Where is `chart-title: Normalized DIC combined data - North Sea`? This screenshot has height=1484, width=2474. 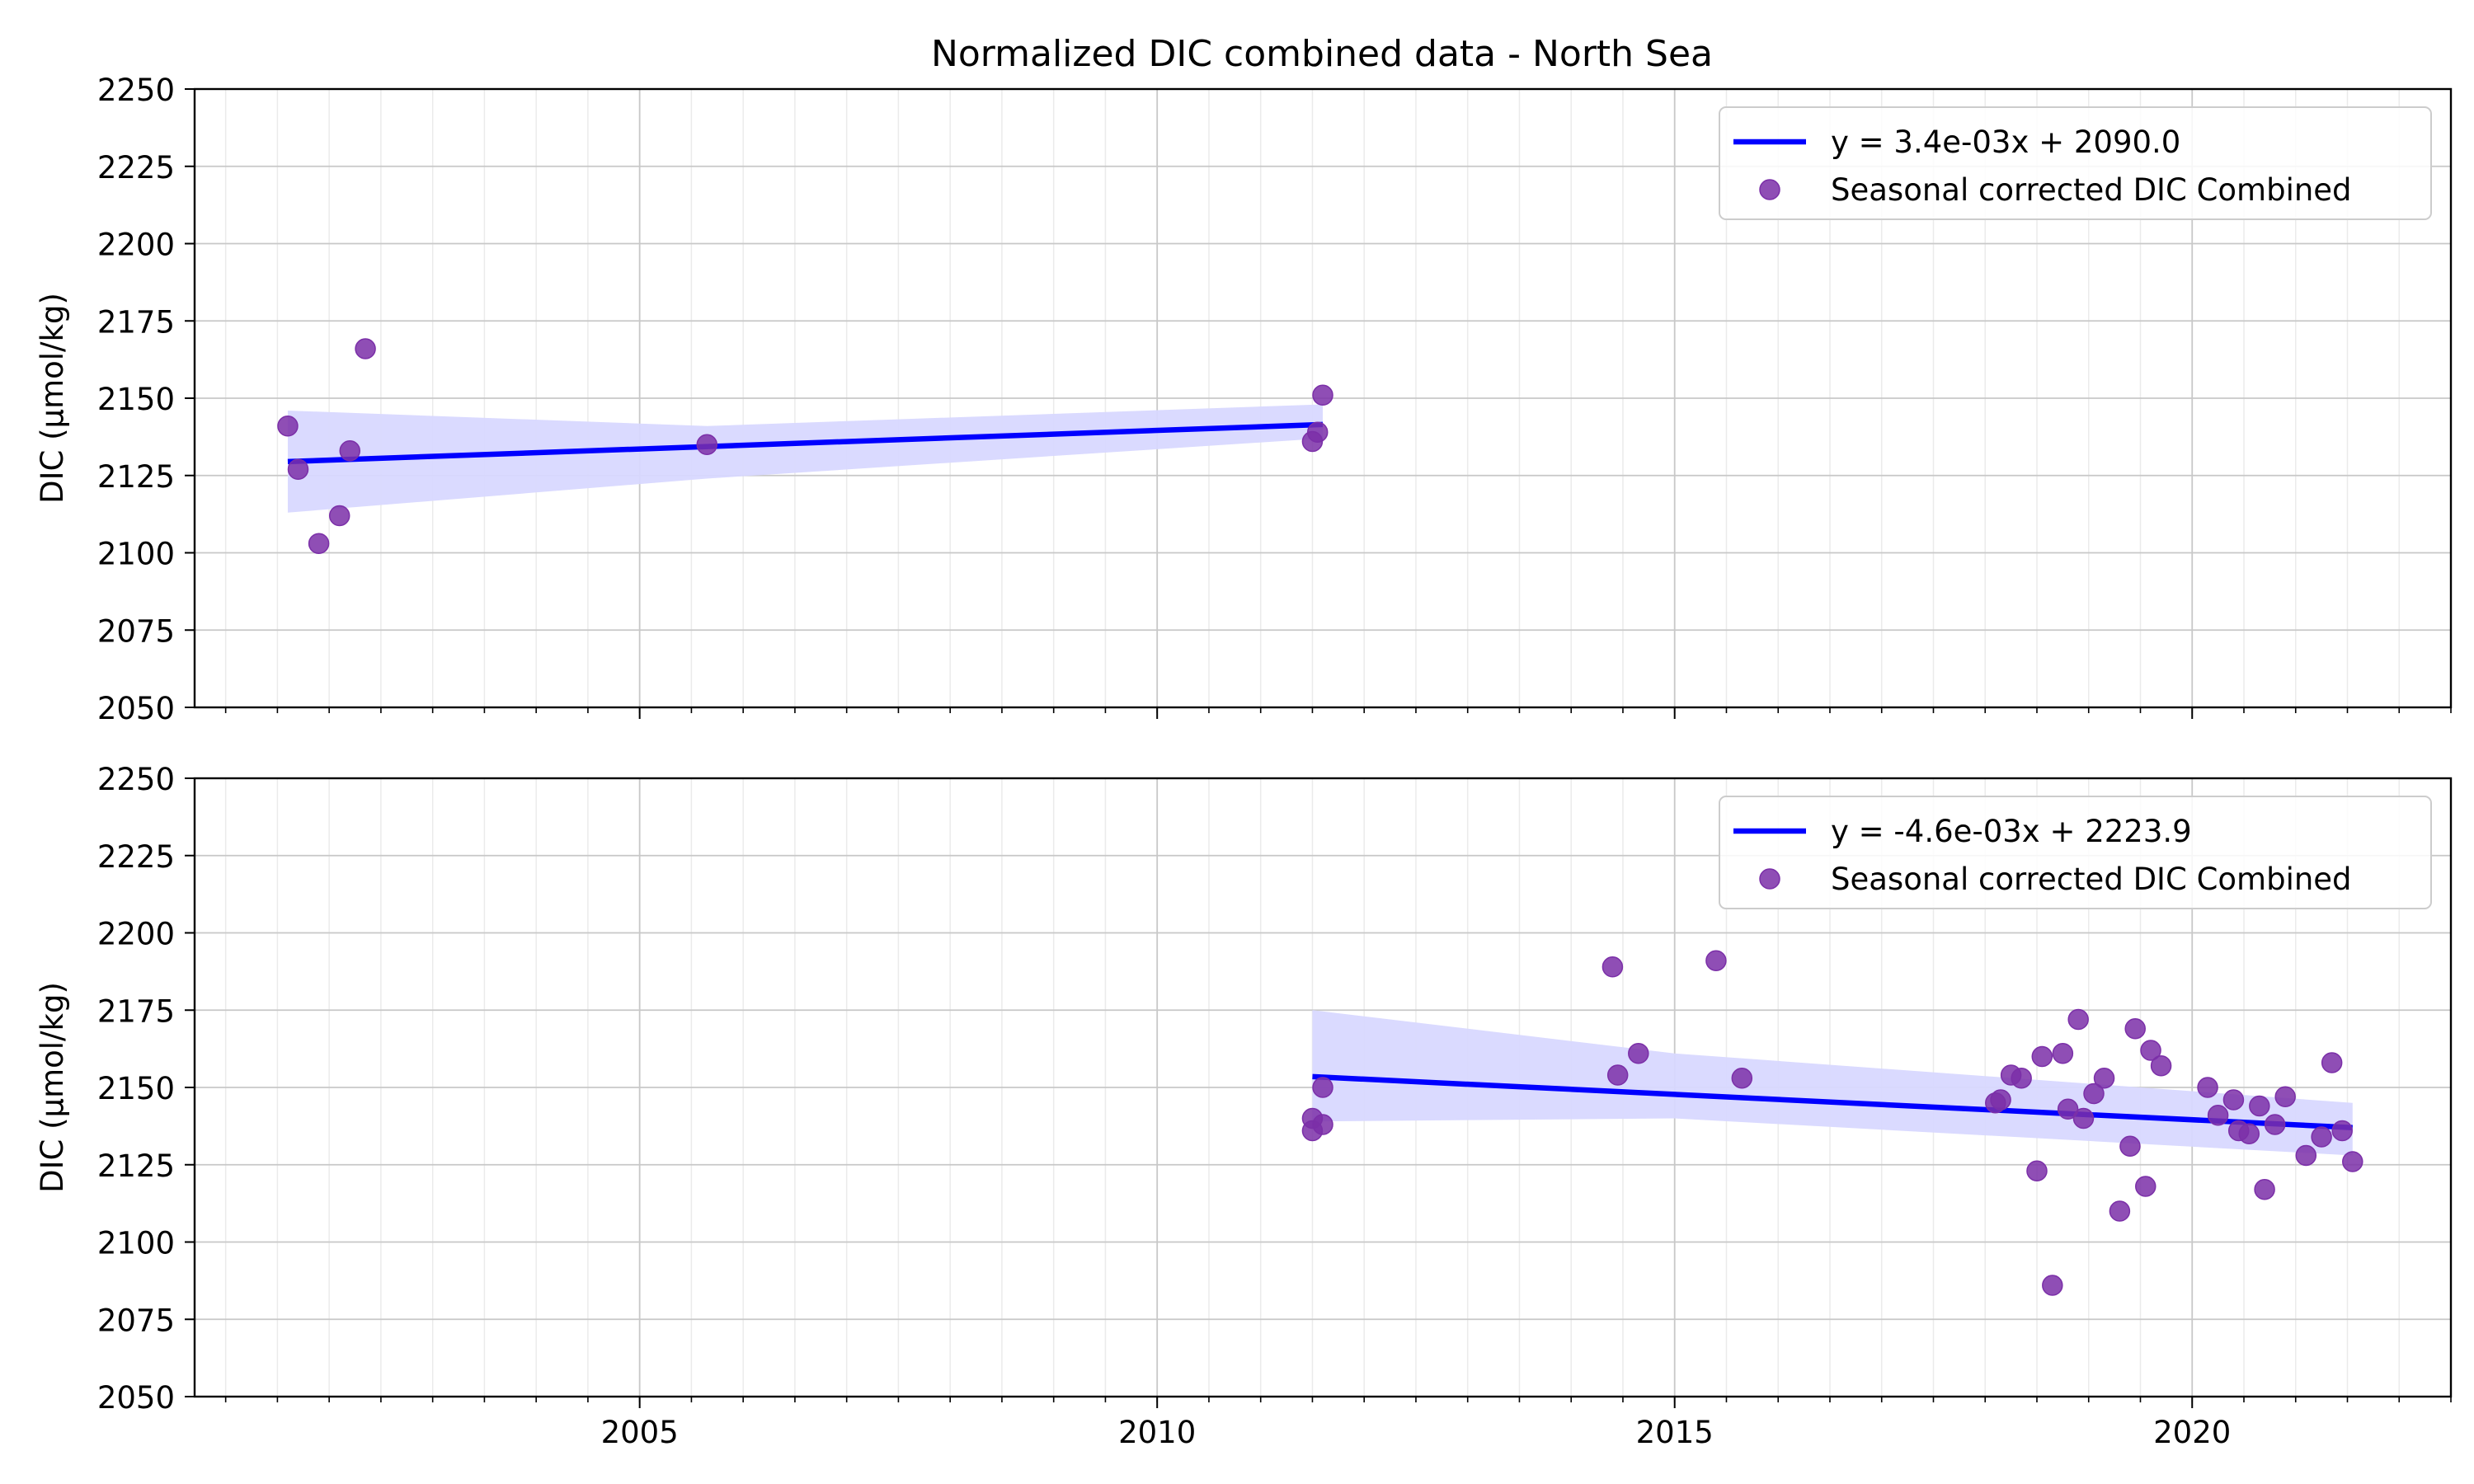 chart-title: Normalized DIC combined data - North Sea is located at coordinates (1322, 54).